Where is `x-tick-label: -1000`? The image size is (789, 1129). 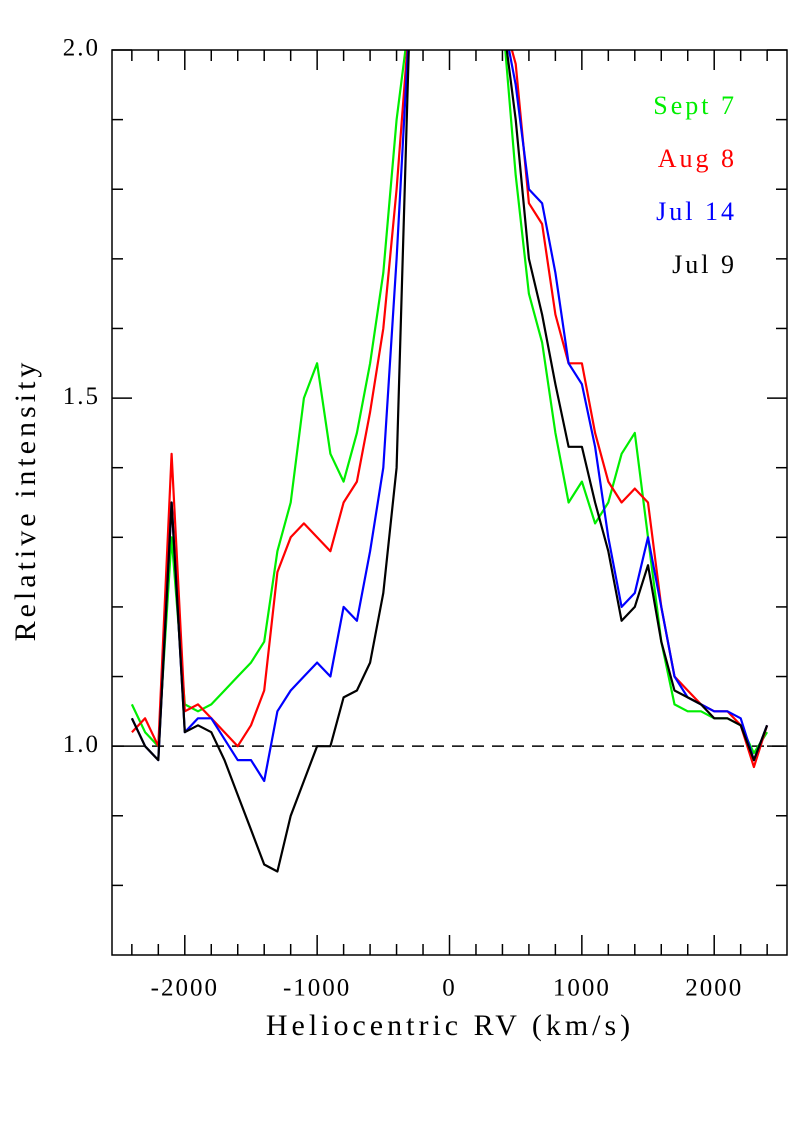
x-tick-label: -1000 is located at coordinates (317, 988).